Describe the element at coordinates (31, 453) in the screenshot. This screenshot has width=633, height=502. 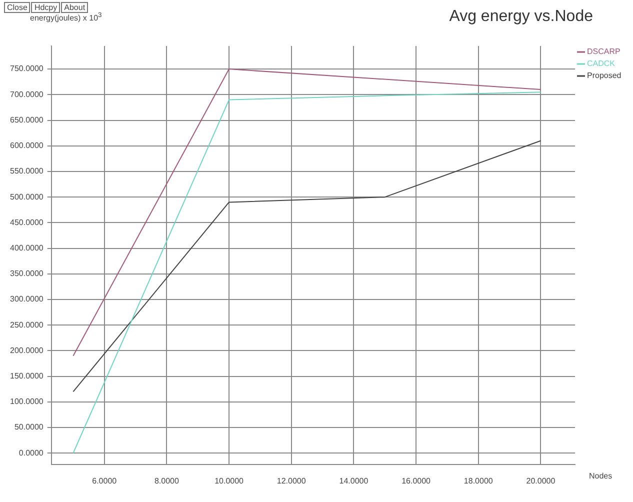
I see `y-tick-label: 0.0000` at that location.